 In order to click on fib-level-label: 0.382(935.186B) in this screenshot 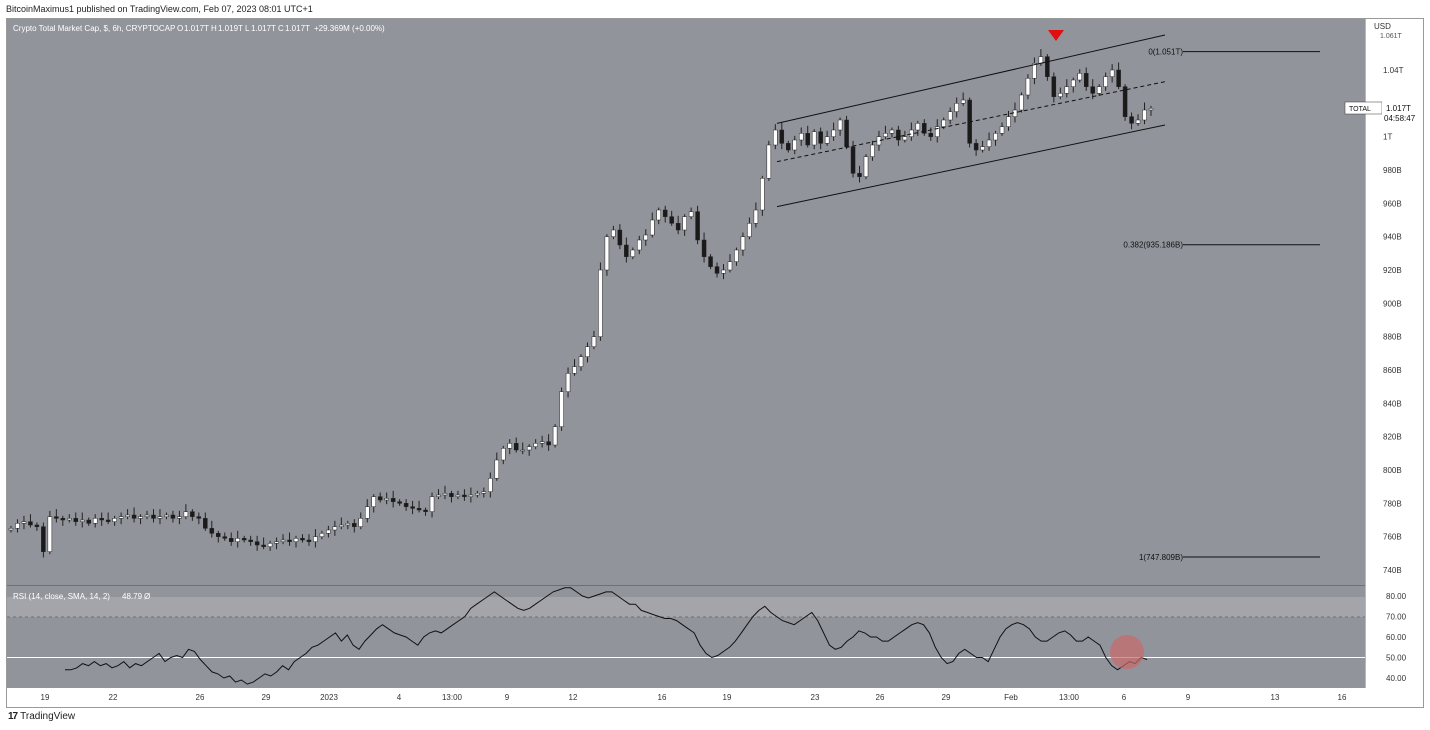, I will do `click(1153, 245)`.